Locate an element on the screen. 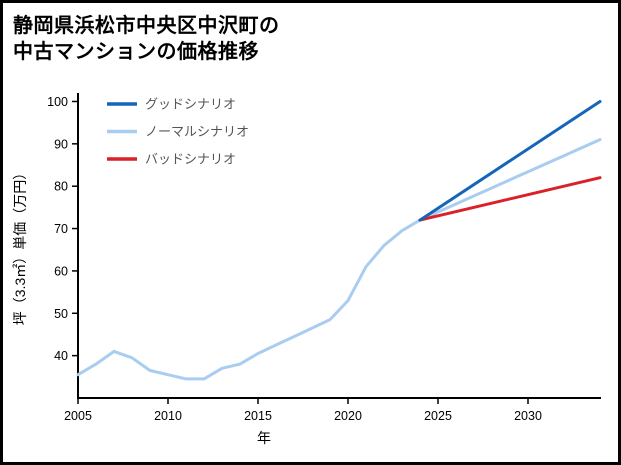 The width and height of the screenshot is (621, 465). x-axis-label: 年 is located at coordinates (264, 438).